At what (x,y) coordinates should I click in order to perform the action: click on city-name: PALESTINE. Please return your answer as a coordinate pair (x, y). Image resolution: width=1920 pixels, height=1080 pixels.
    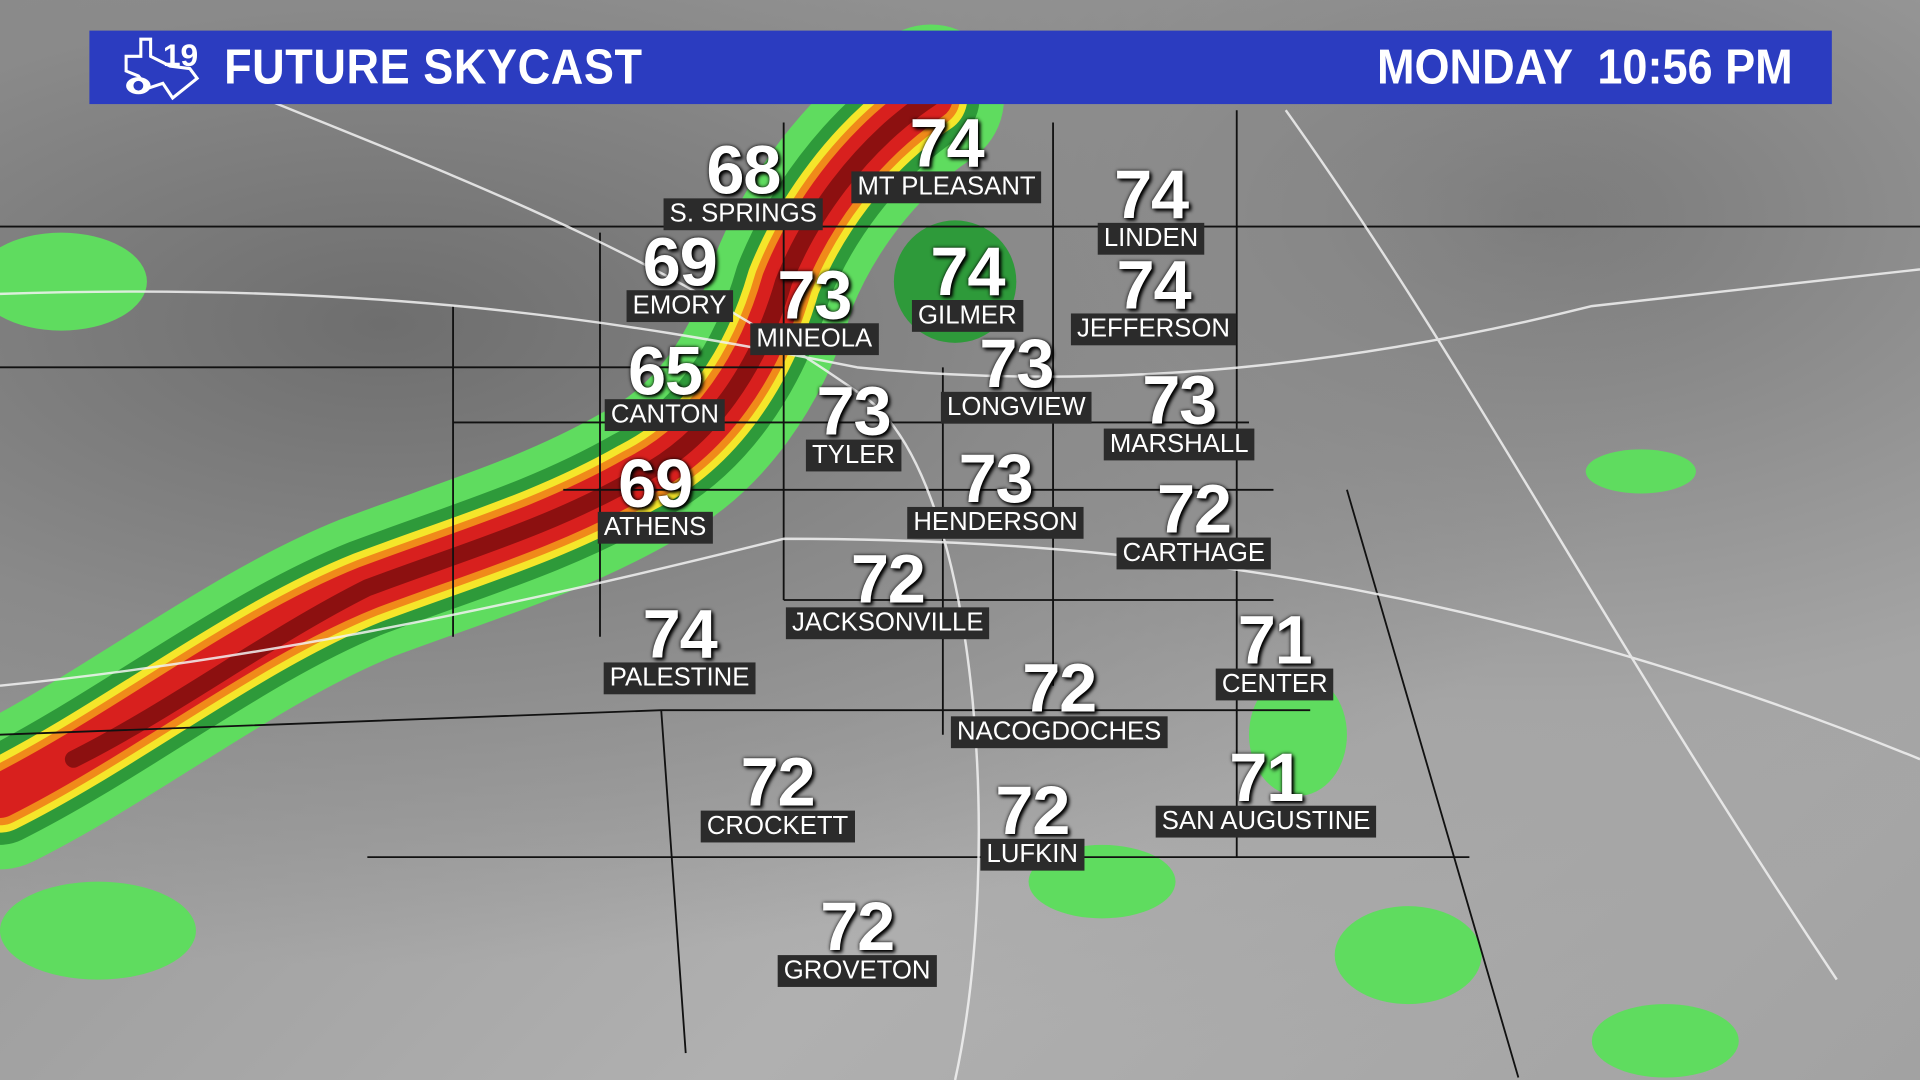
    Looking at the image, I should click on (679, 678).